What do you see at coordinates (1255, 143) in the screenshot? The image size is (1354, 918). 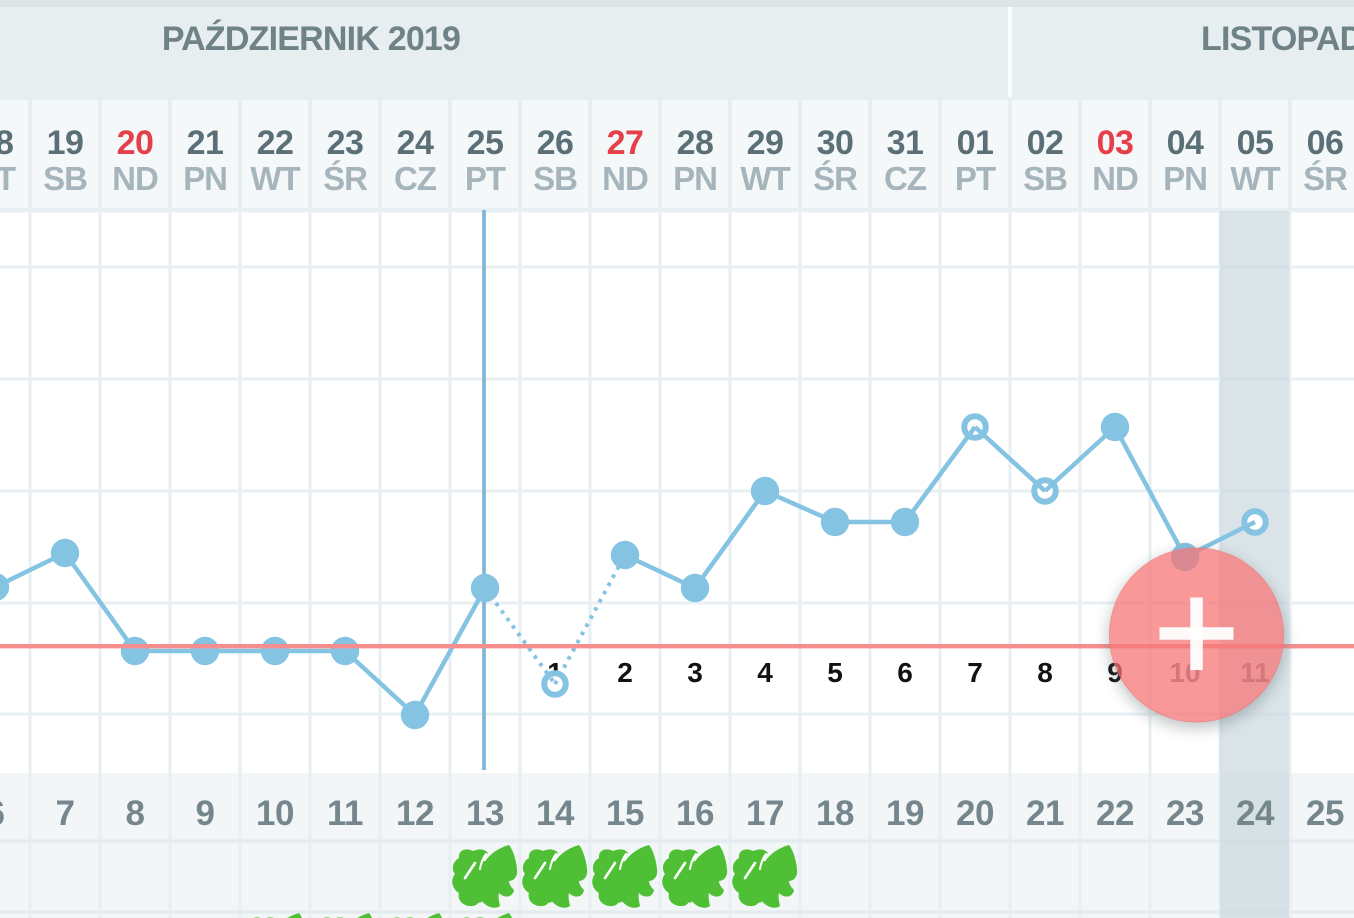 I see `svg-text: 05` at bounding box center [1255, 143].